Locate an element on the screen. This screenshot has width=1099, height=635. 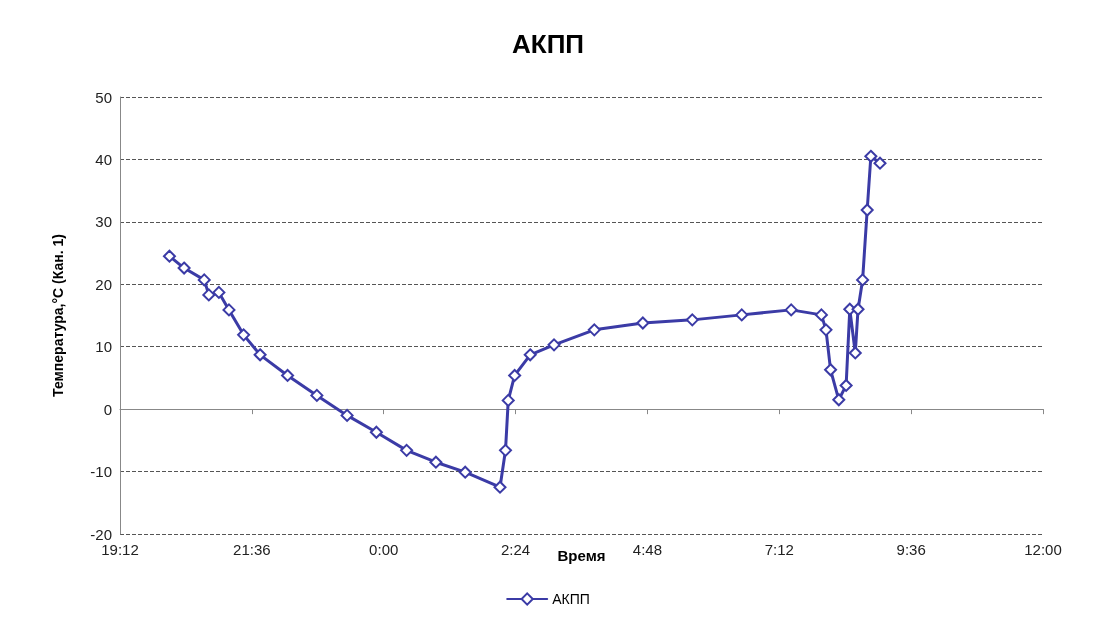
x-tick-label: 4:48 is located at coordinates (647, 549).